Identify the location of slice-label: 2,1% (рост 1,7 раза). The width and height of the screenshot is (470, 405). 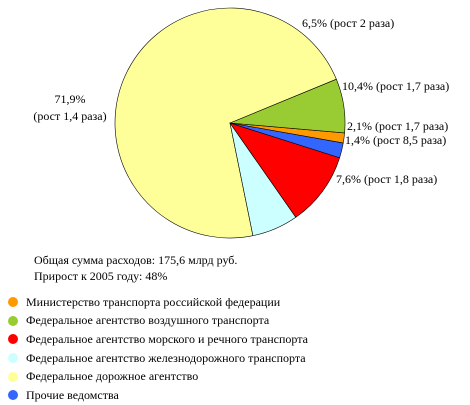
(397, 126).